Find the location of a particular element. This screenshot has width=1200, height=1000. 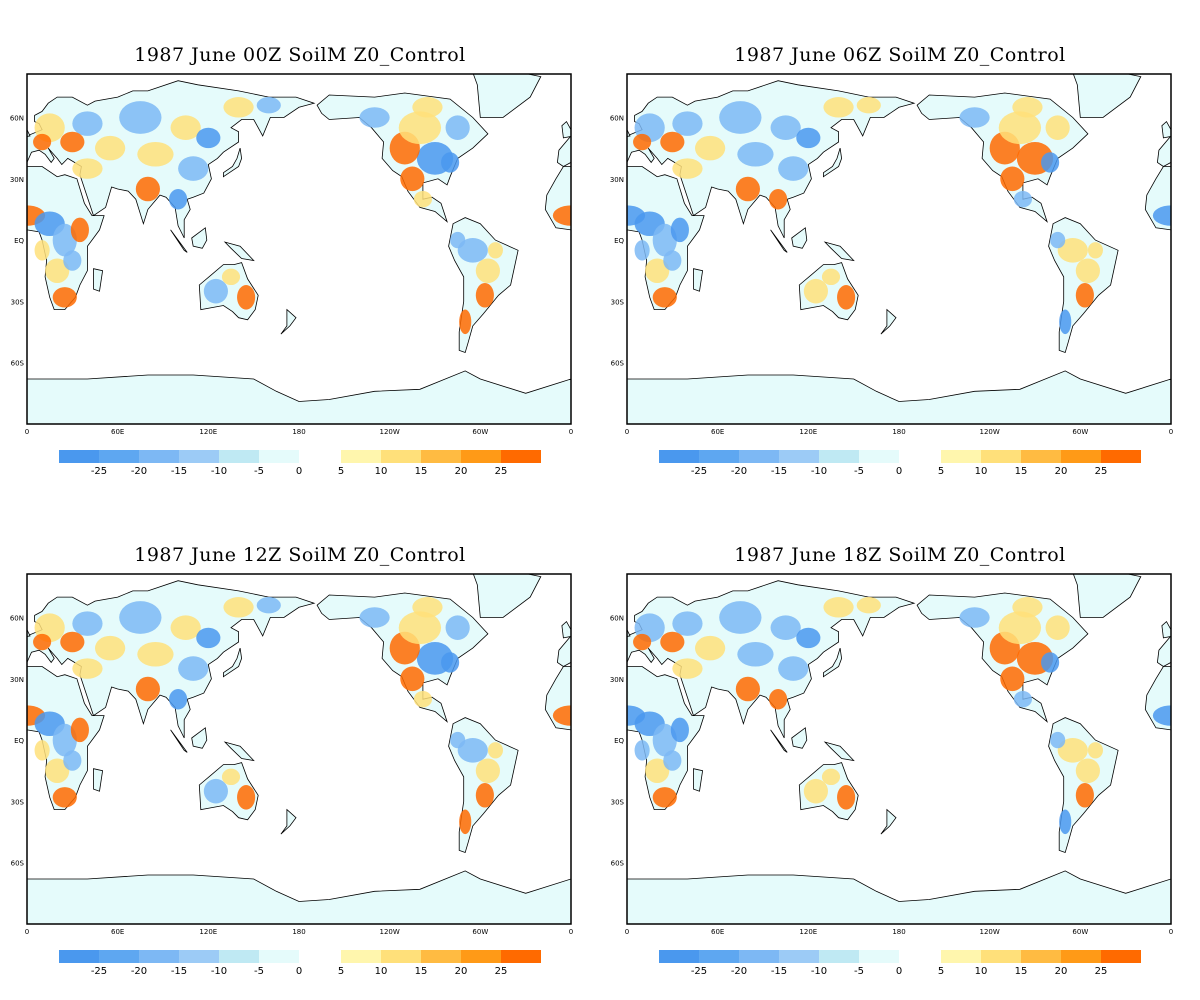

land-nz is located at coordinates (288, 321).